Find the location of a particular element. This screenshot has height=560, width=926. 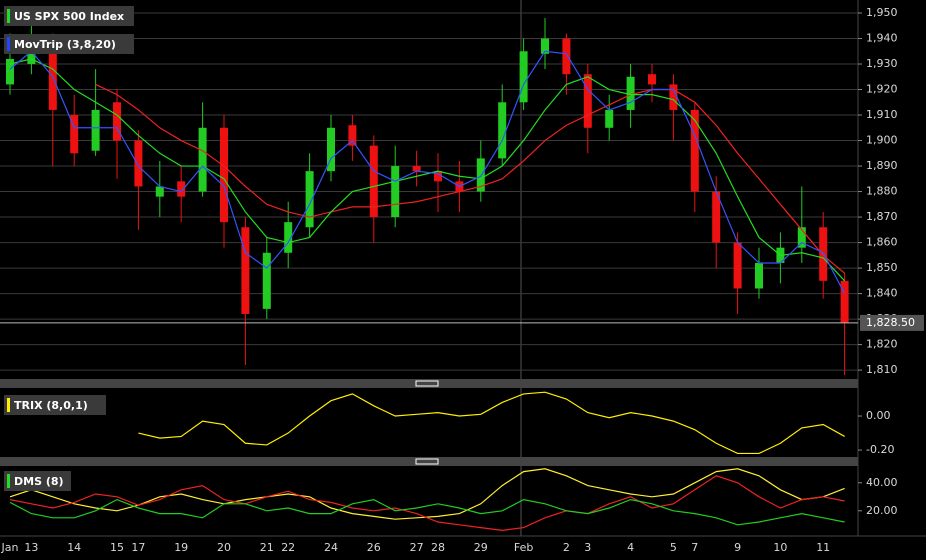

x-tick-label: 27 is located at coordinates (417, 547).